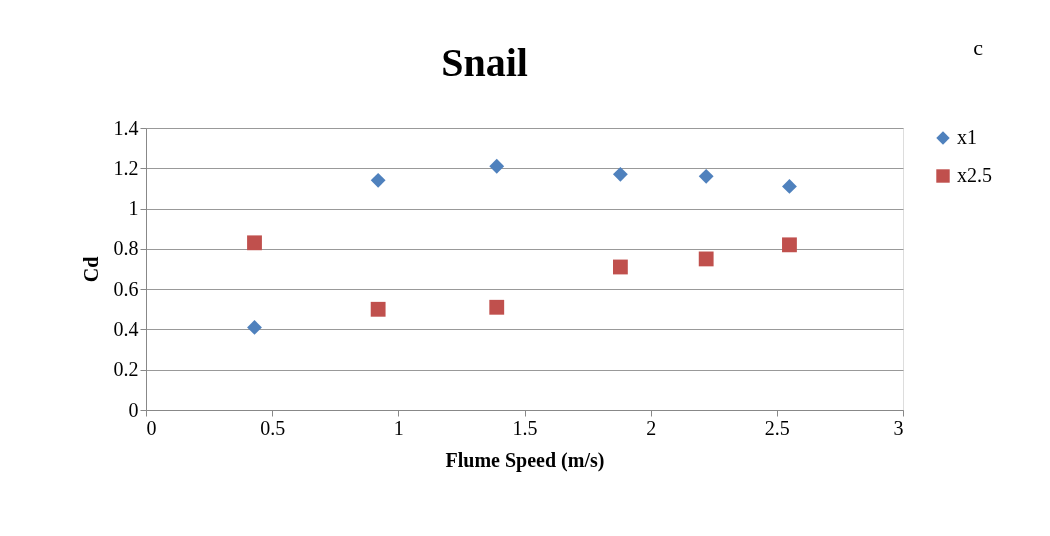  Describe the element at coordinates (273, 427) in the screenshot. I see `x-tick-label: 0.5` at that location.